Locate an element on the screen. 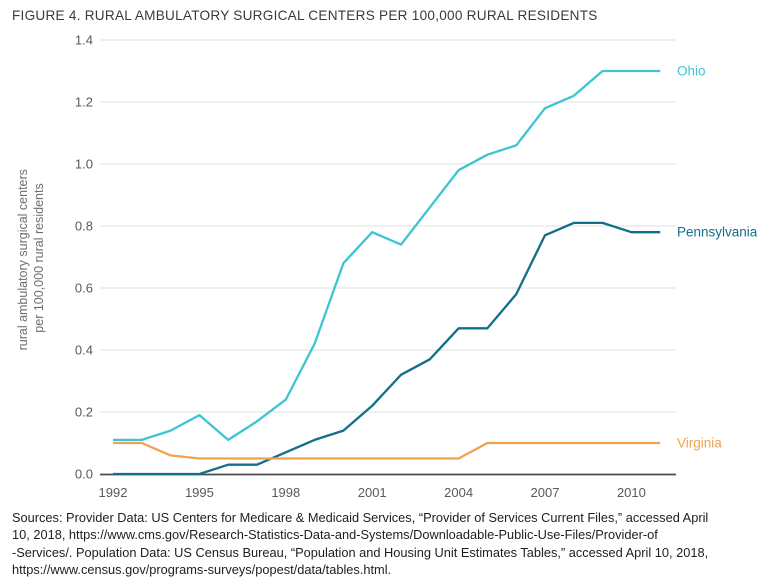 This screenshot has height=586, width=768. y-tick-label: 1.0 is located at coordinates (84, 164).